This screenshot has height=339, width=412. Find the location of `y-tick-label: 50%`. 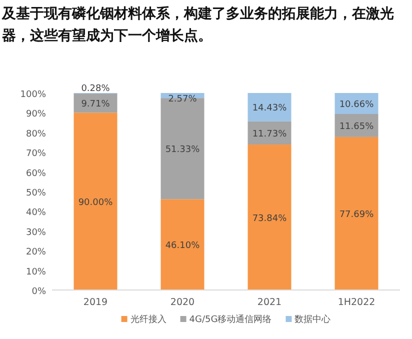

y-tick-label: 50% is located at coordinates (36, 193).